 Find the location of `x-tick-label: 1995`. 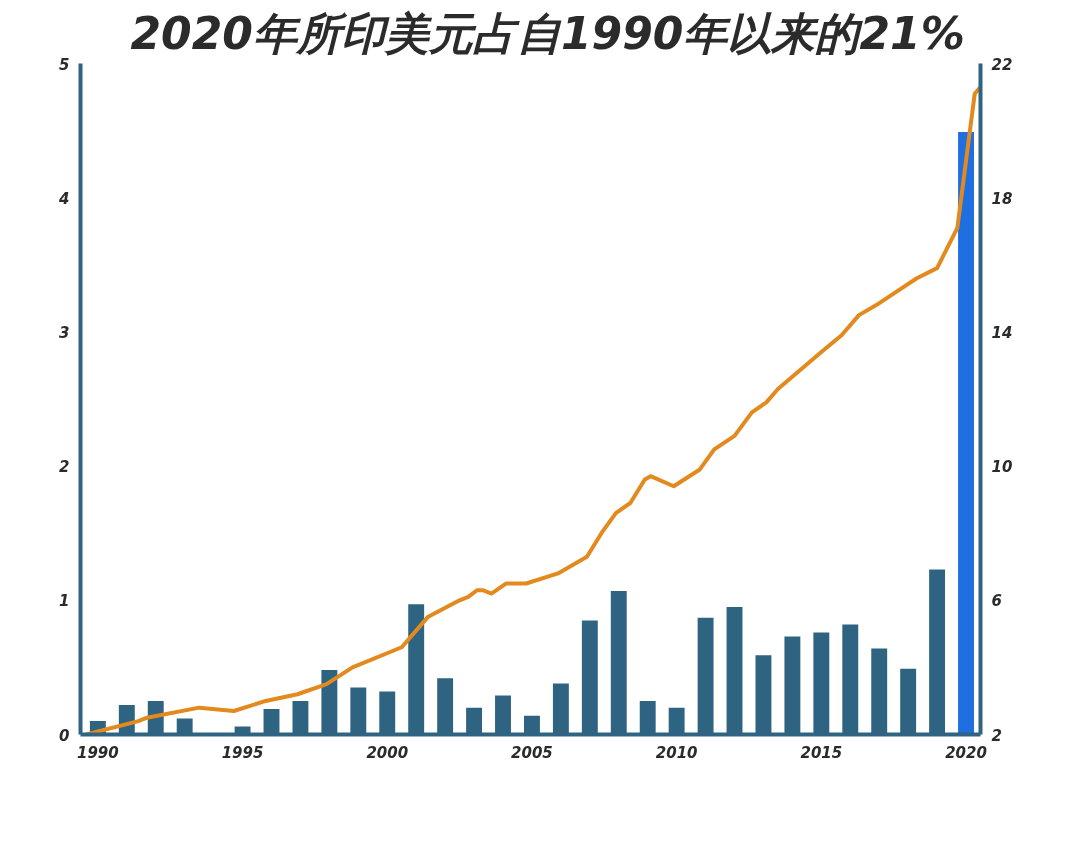

x-tick-label: 1995 is located at coordinates (242, 752).